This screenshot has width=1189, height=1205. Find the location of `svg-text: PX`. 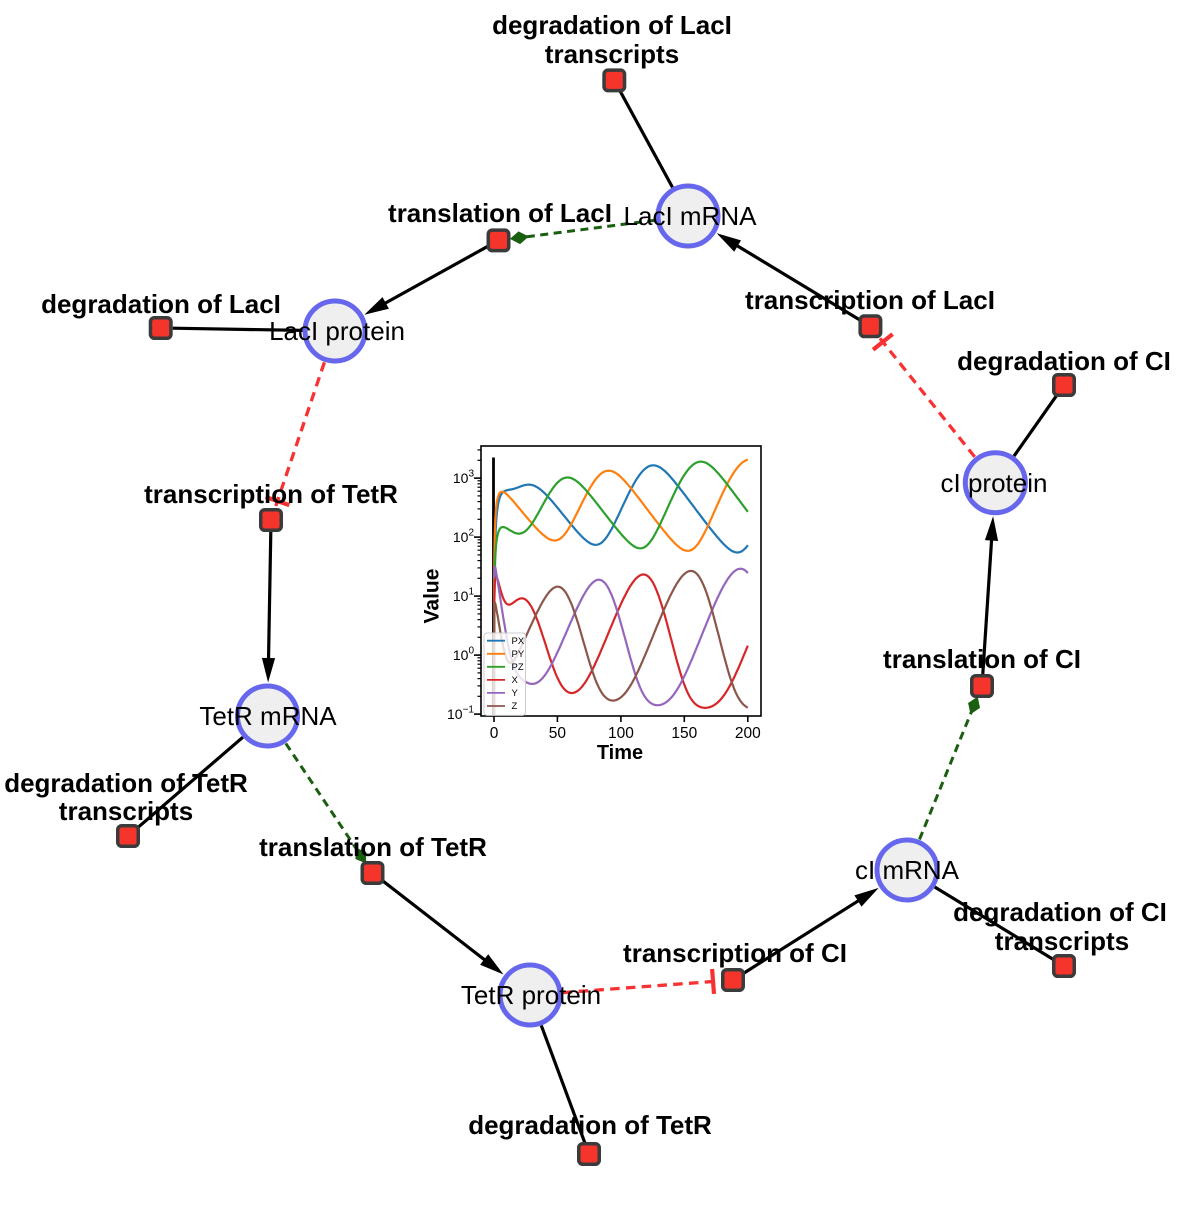

svg-text: PX is located at coordinates (518, 641).